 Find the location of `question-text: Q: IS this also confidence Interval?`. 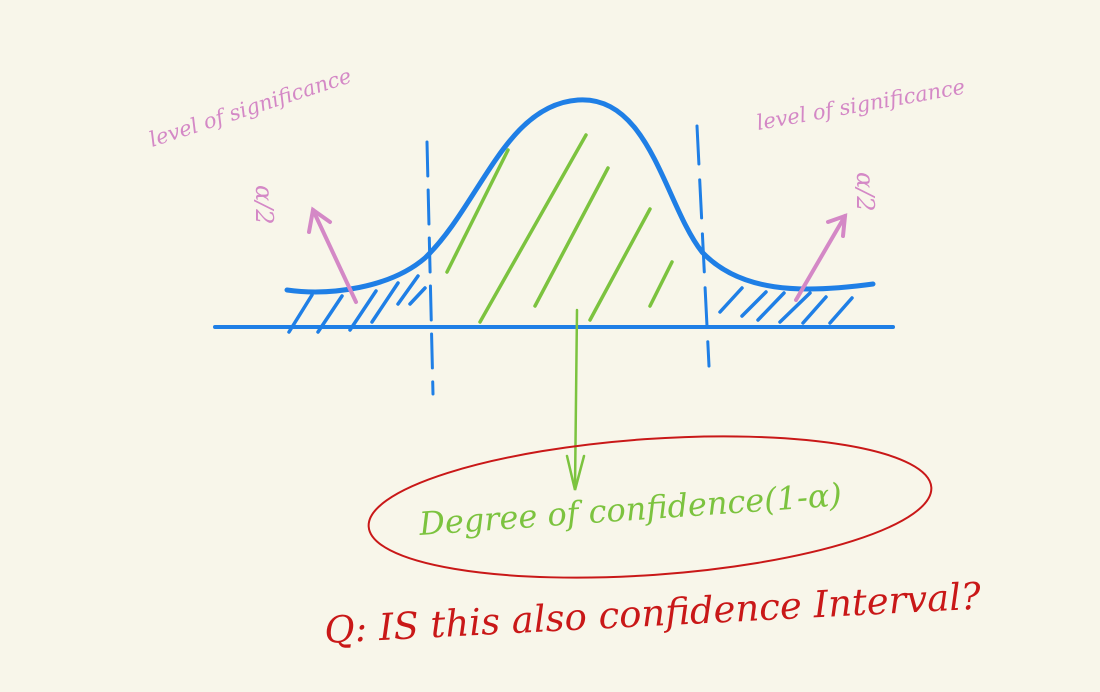

question-text: Q: IS this also confidence Interval? is located at coordinates (653, 613).